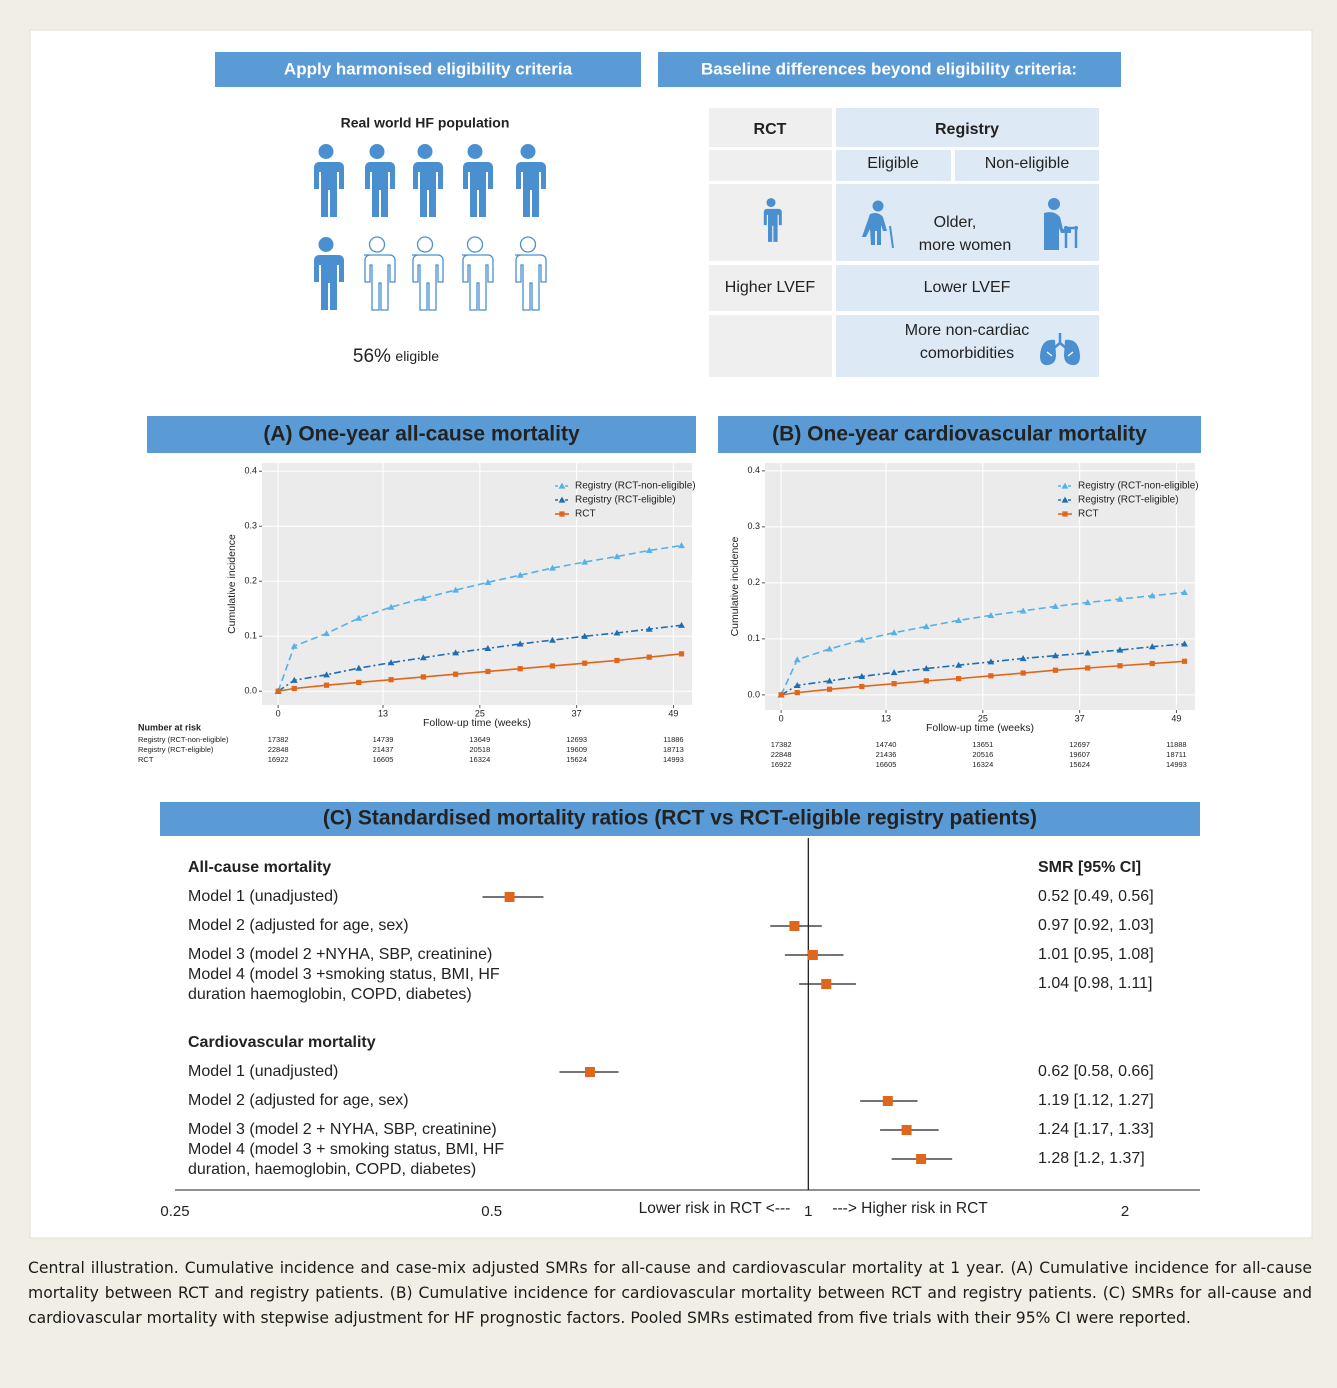  Describe the element at coordinates (673, 749) in the screenshot. I see `risk-count: 18713` at that location.